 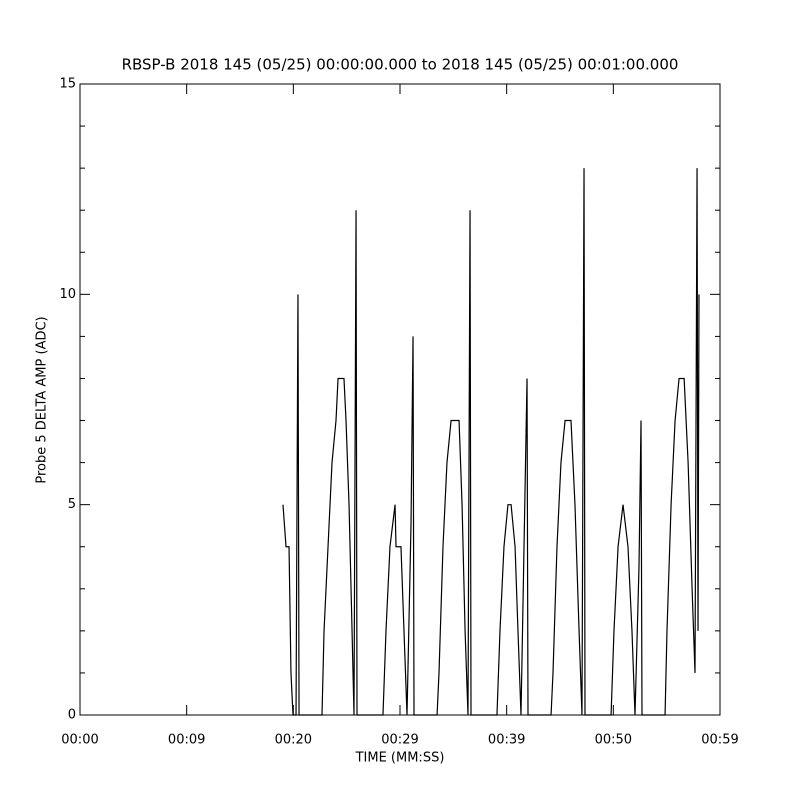 I want to click on y-tick-label: 5, so click(x=72, y=504).